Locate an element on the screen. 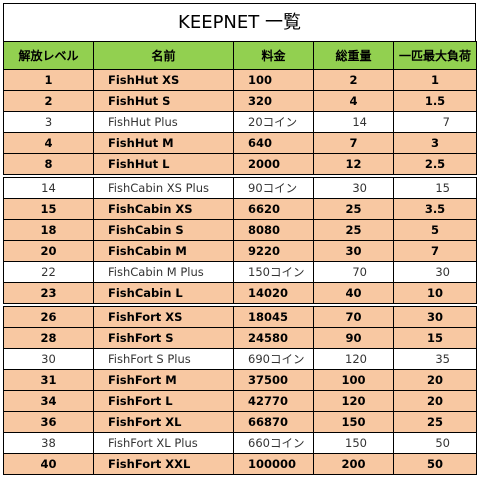 The image size is (480, 479). table-cell: FishFort XS is located at coordinates (163, 315).